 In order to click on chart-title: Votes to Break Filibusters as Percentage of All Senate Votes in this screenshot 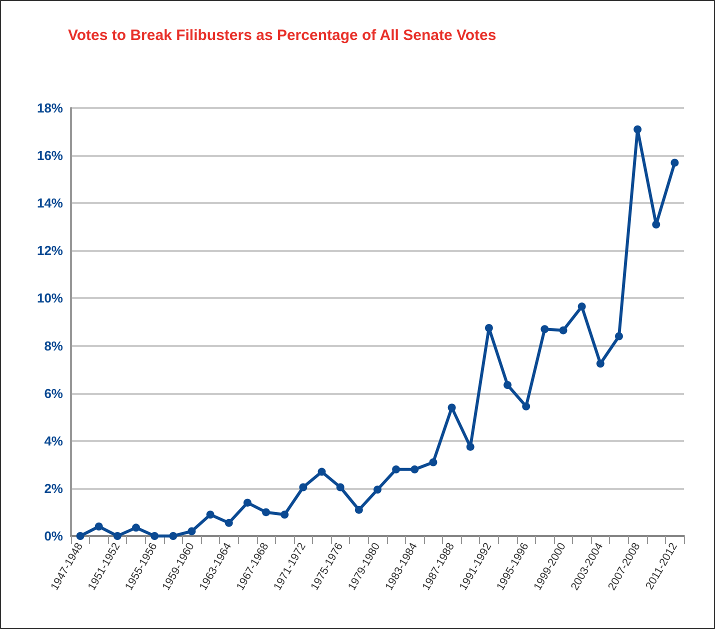, I will do `click(282, 35)`.